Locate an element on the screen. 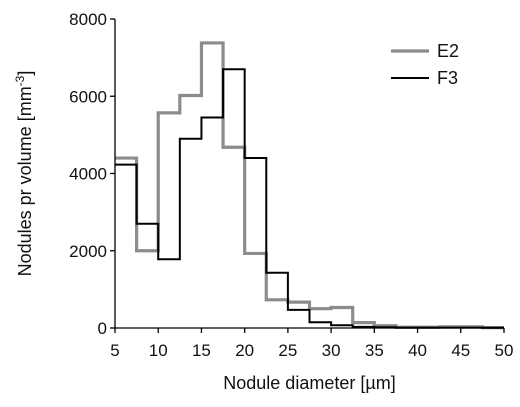 This screenshot has height=407, width=520. x-tick-label: 5 is located at coordinates (114, 350).